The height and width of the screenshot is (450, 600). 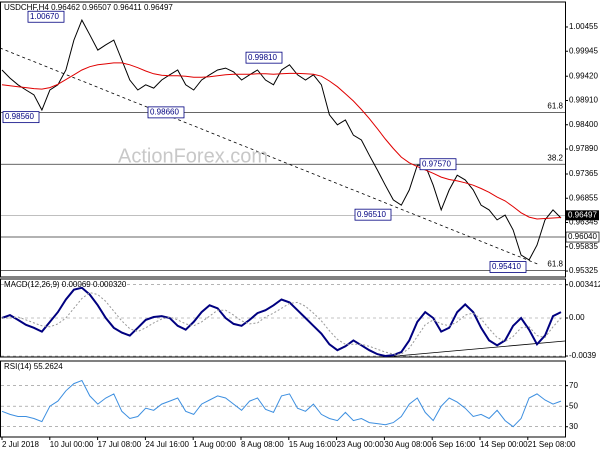 What do you see at coordinates (583, 148) in the screenshot?
I see `y-tick-label: 0.97890` at bounding box center [583, 148].